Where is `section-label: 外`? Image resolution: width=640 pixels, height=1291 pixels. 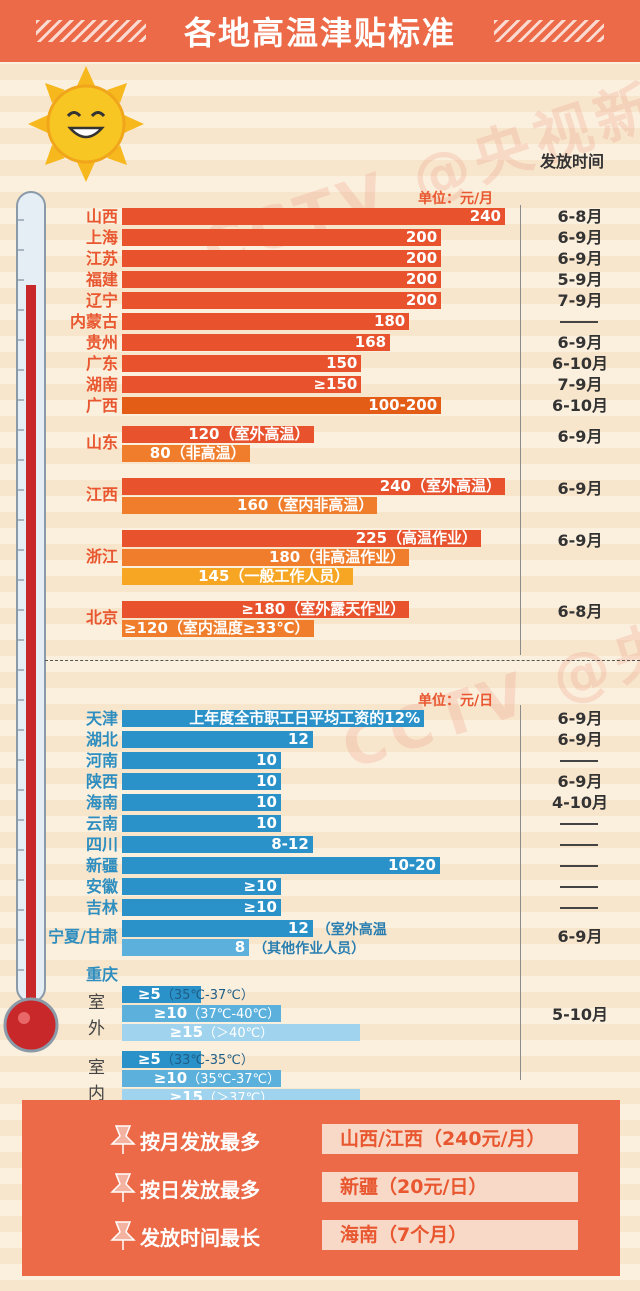 section-label: 外 is located at coordinates (96, 1029).